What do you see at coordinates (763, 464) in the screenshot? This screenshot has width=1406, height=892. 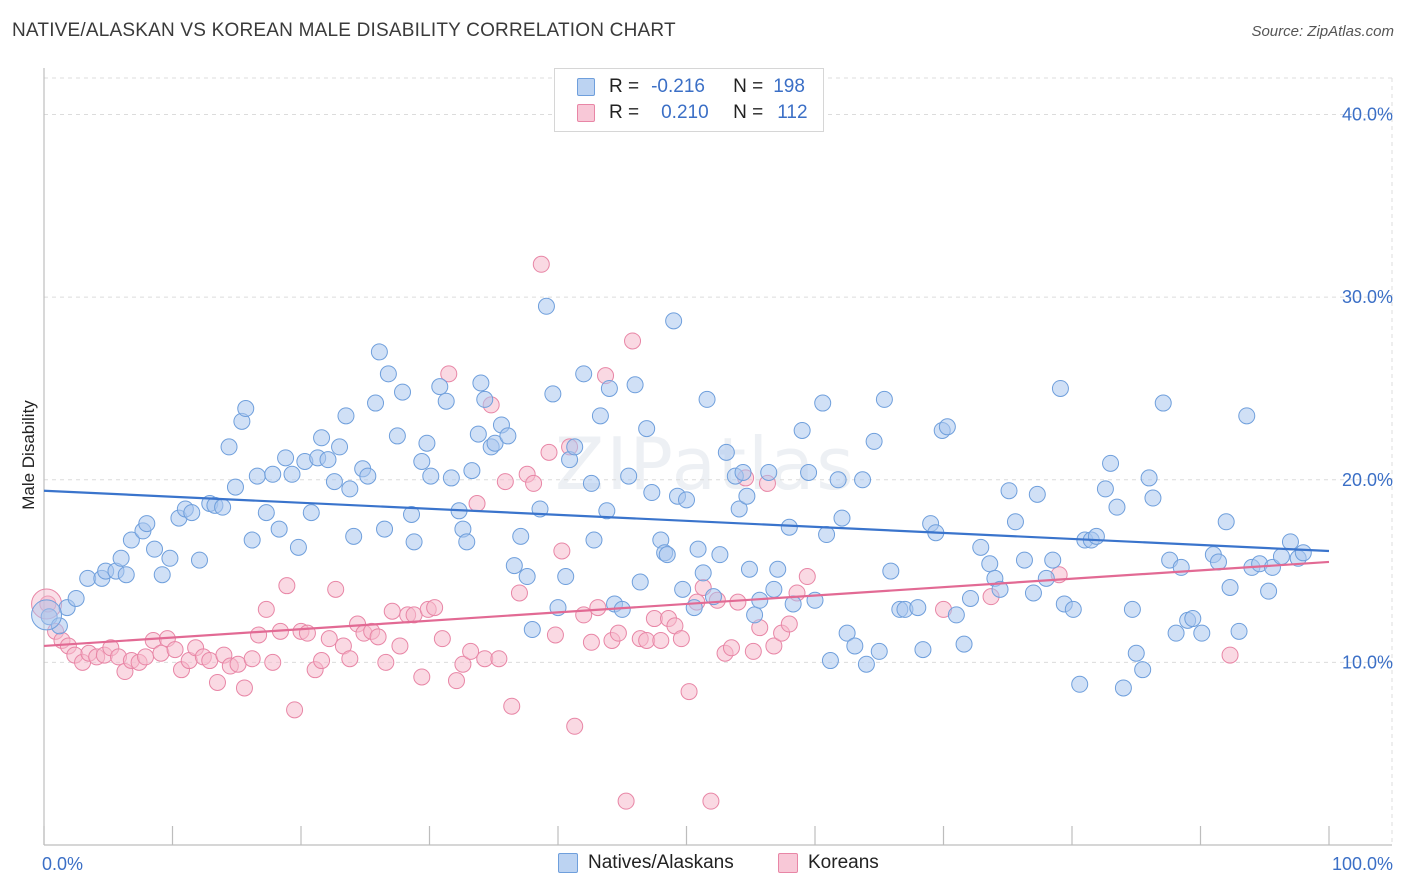 I see `watermark-atlas: atlas` at bounding box center [763, 464].